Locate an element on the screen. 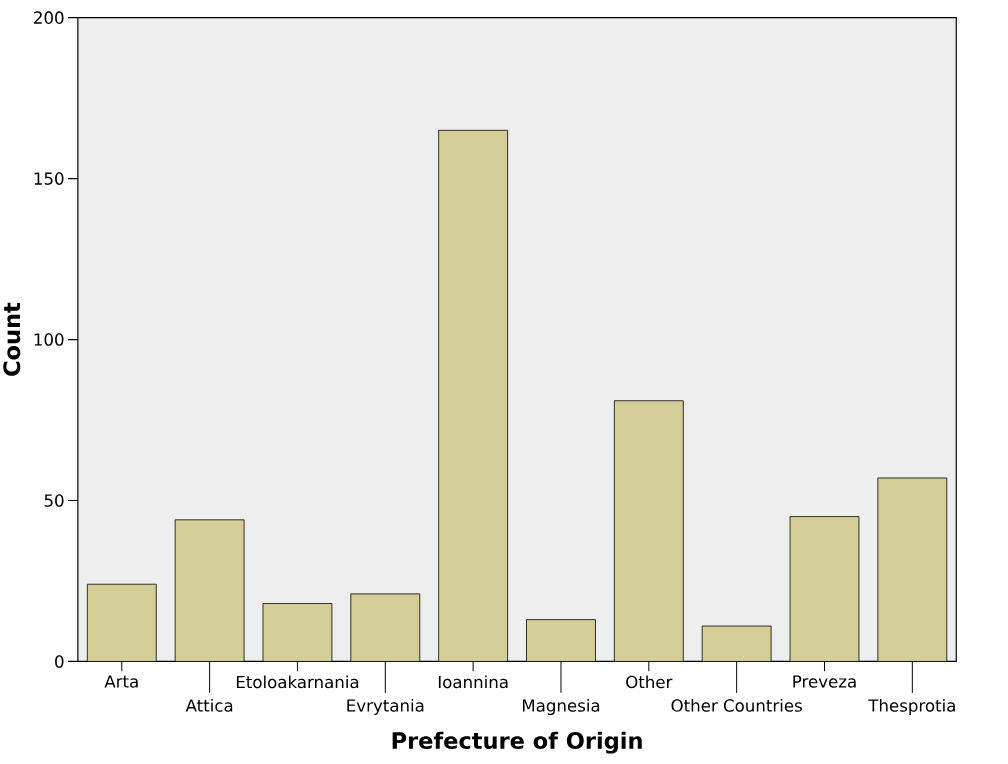 The image size is (1008, 764). x-tick-label: Evrytania is located at coordinates (385, 707).